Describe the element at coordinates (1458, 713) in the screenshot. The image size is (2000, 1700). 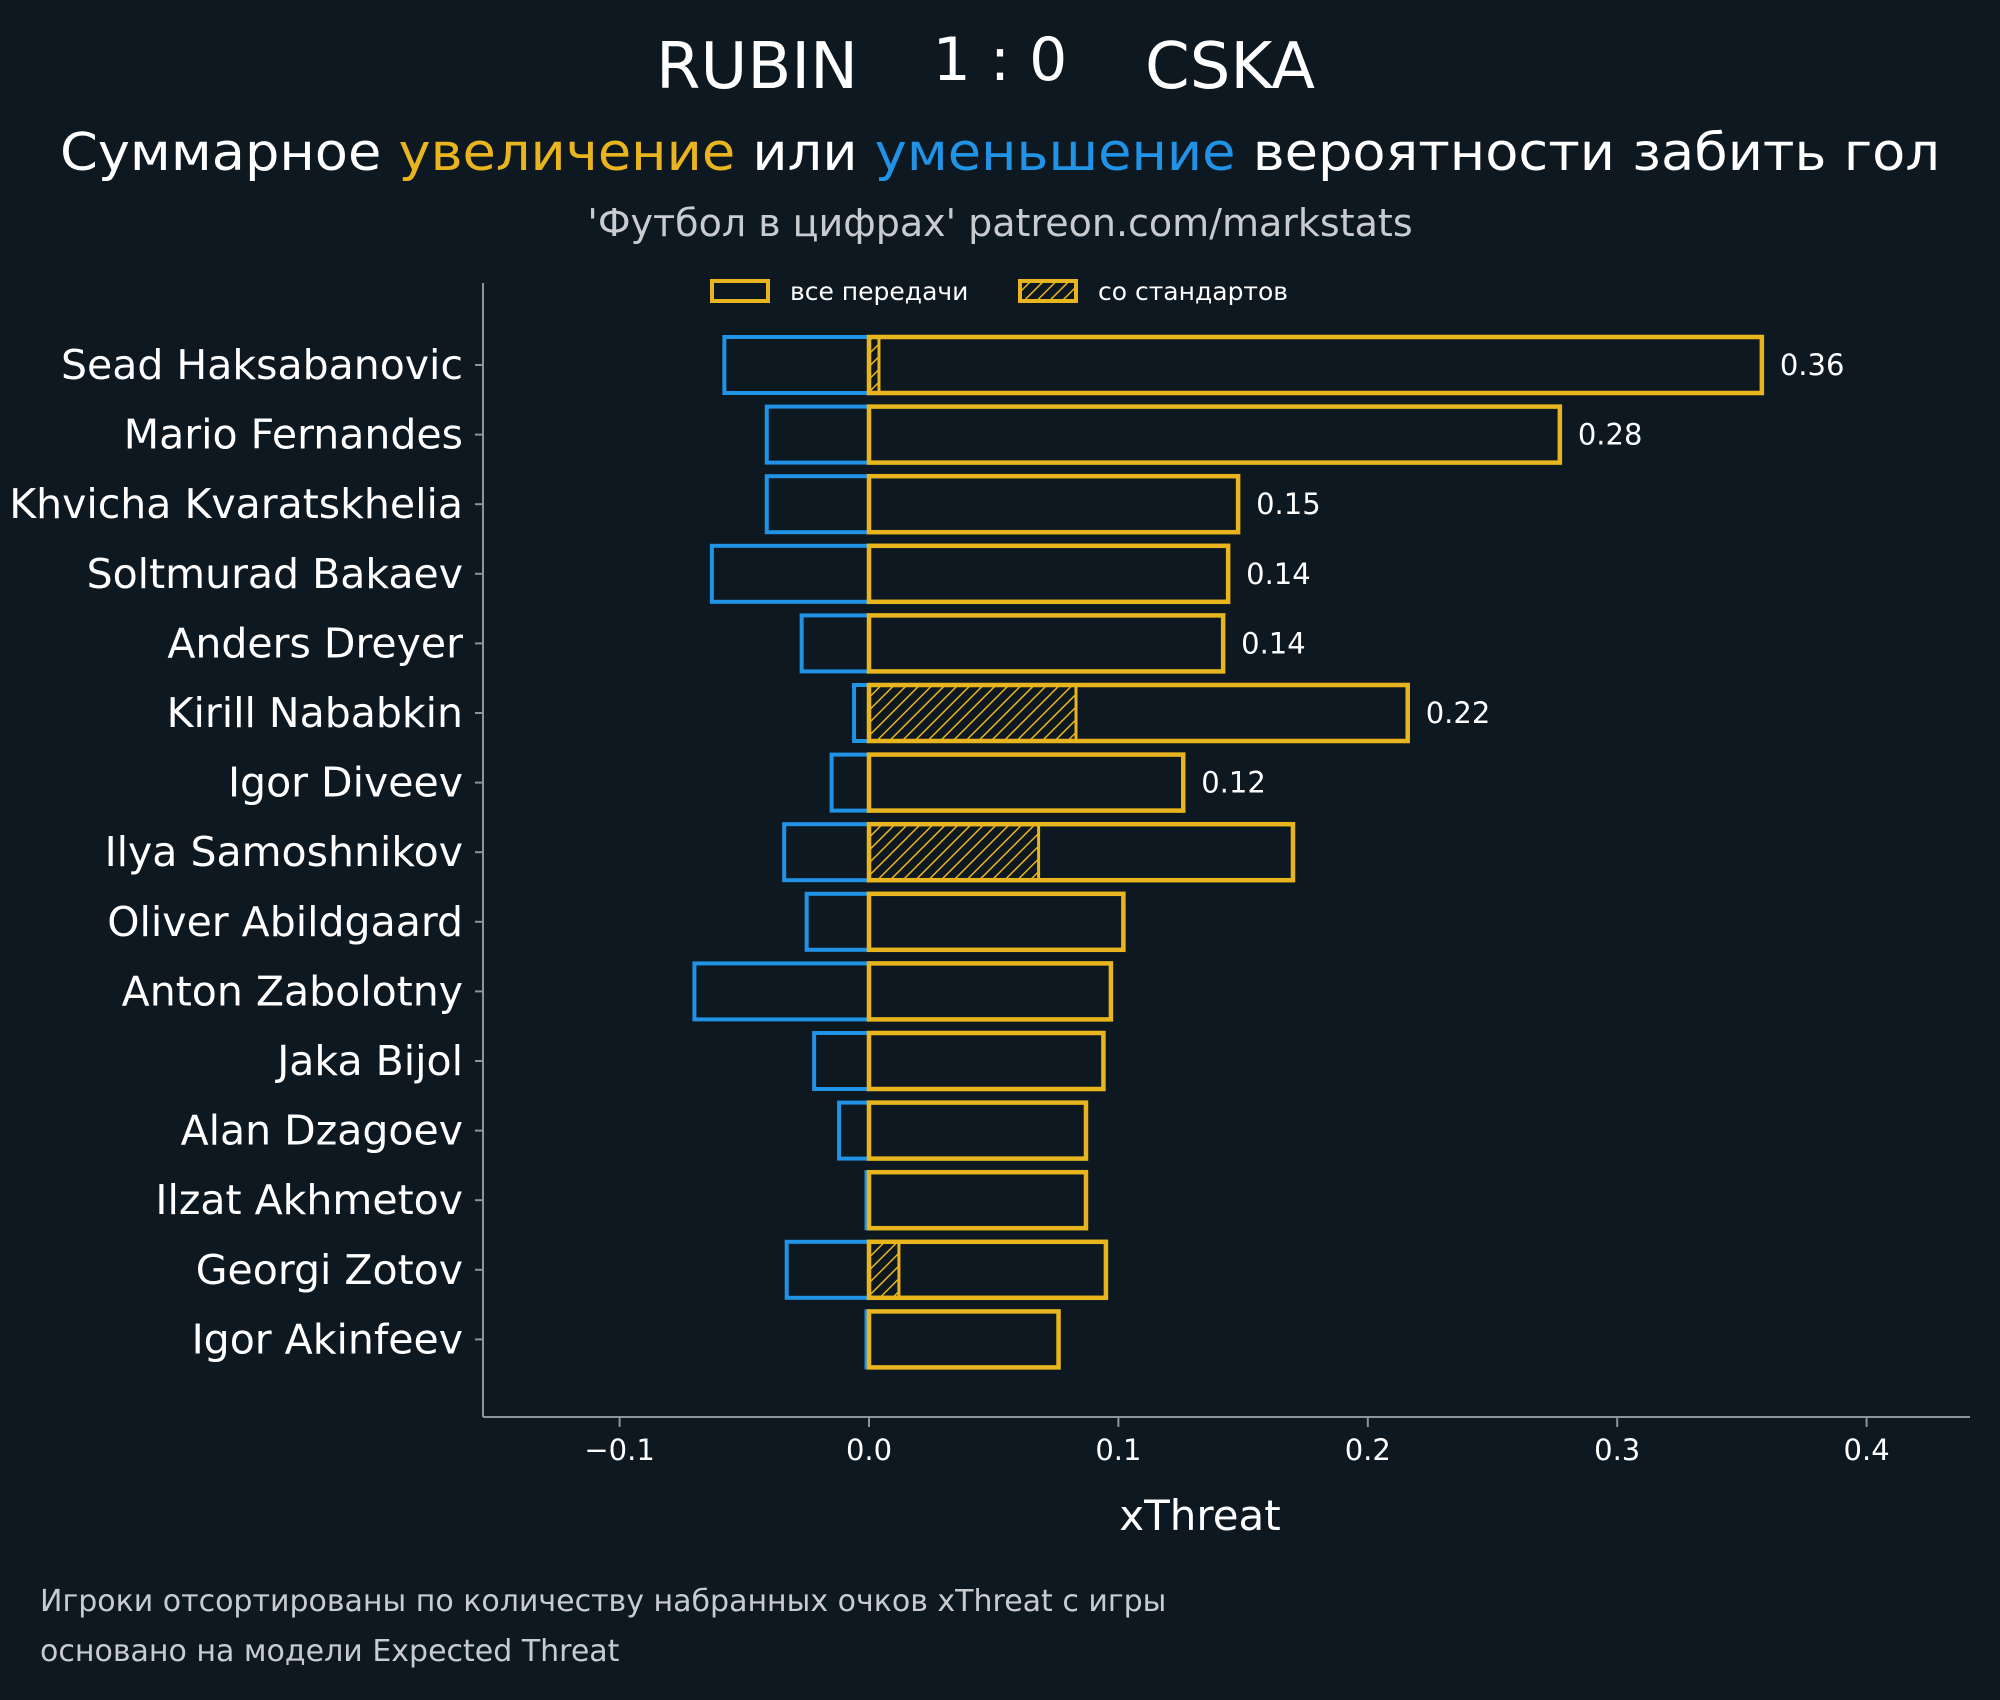
I see `value-label: 0.22` at that location.